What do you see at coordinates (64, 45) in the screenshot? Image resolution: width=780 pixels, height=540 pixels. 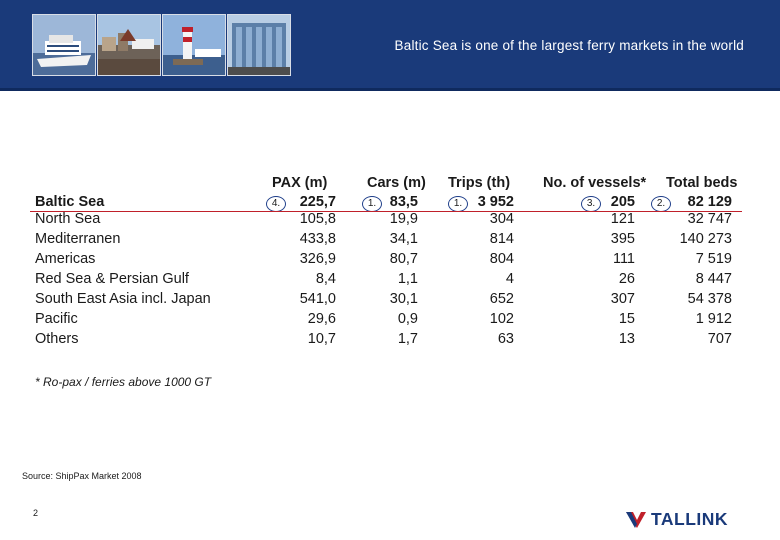 I see `ship-photo-icon` at bounding box center [64, 45].